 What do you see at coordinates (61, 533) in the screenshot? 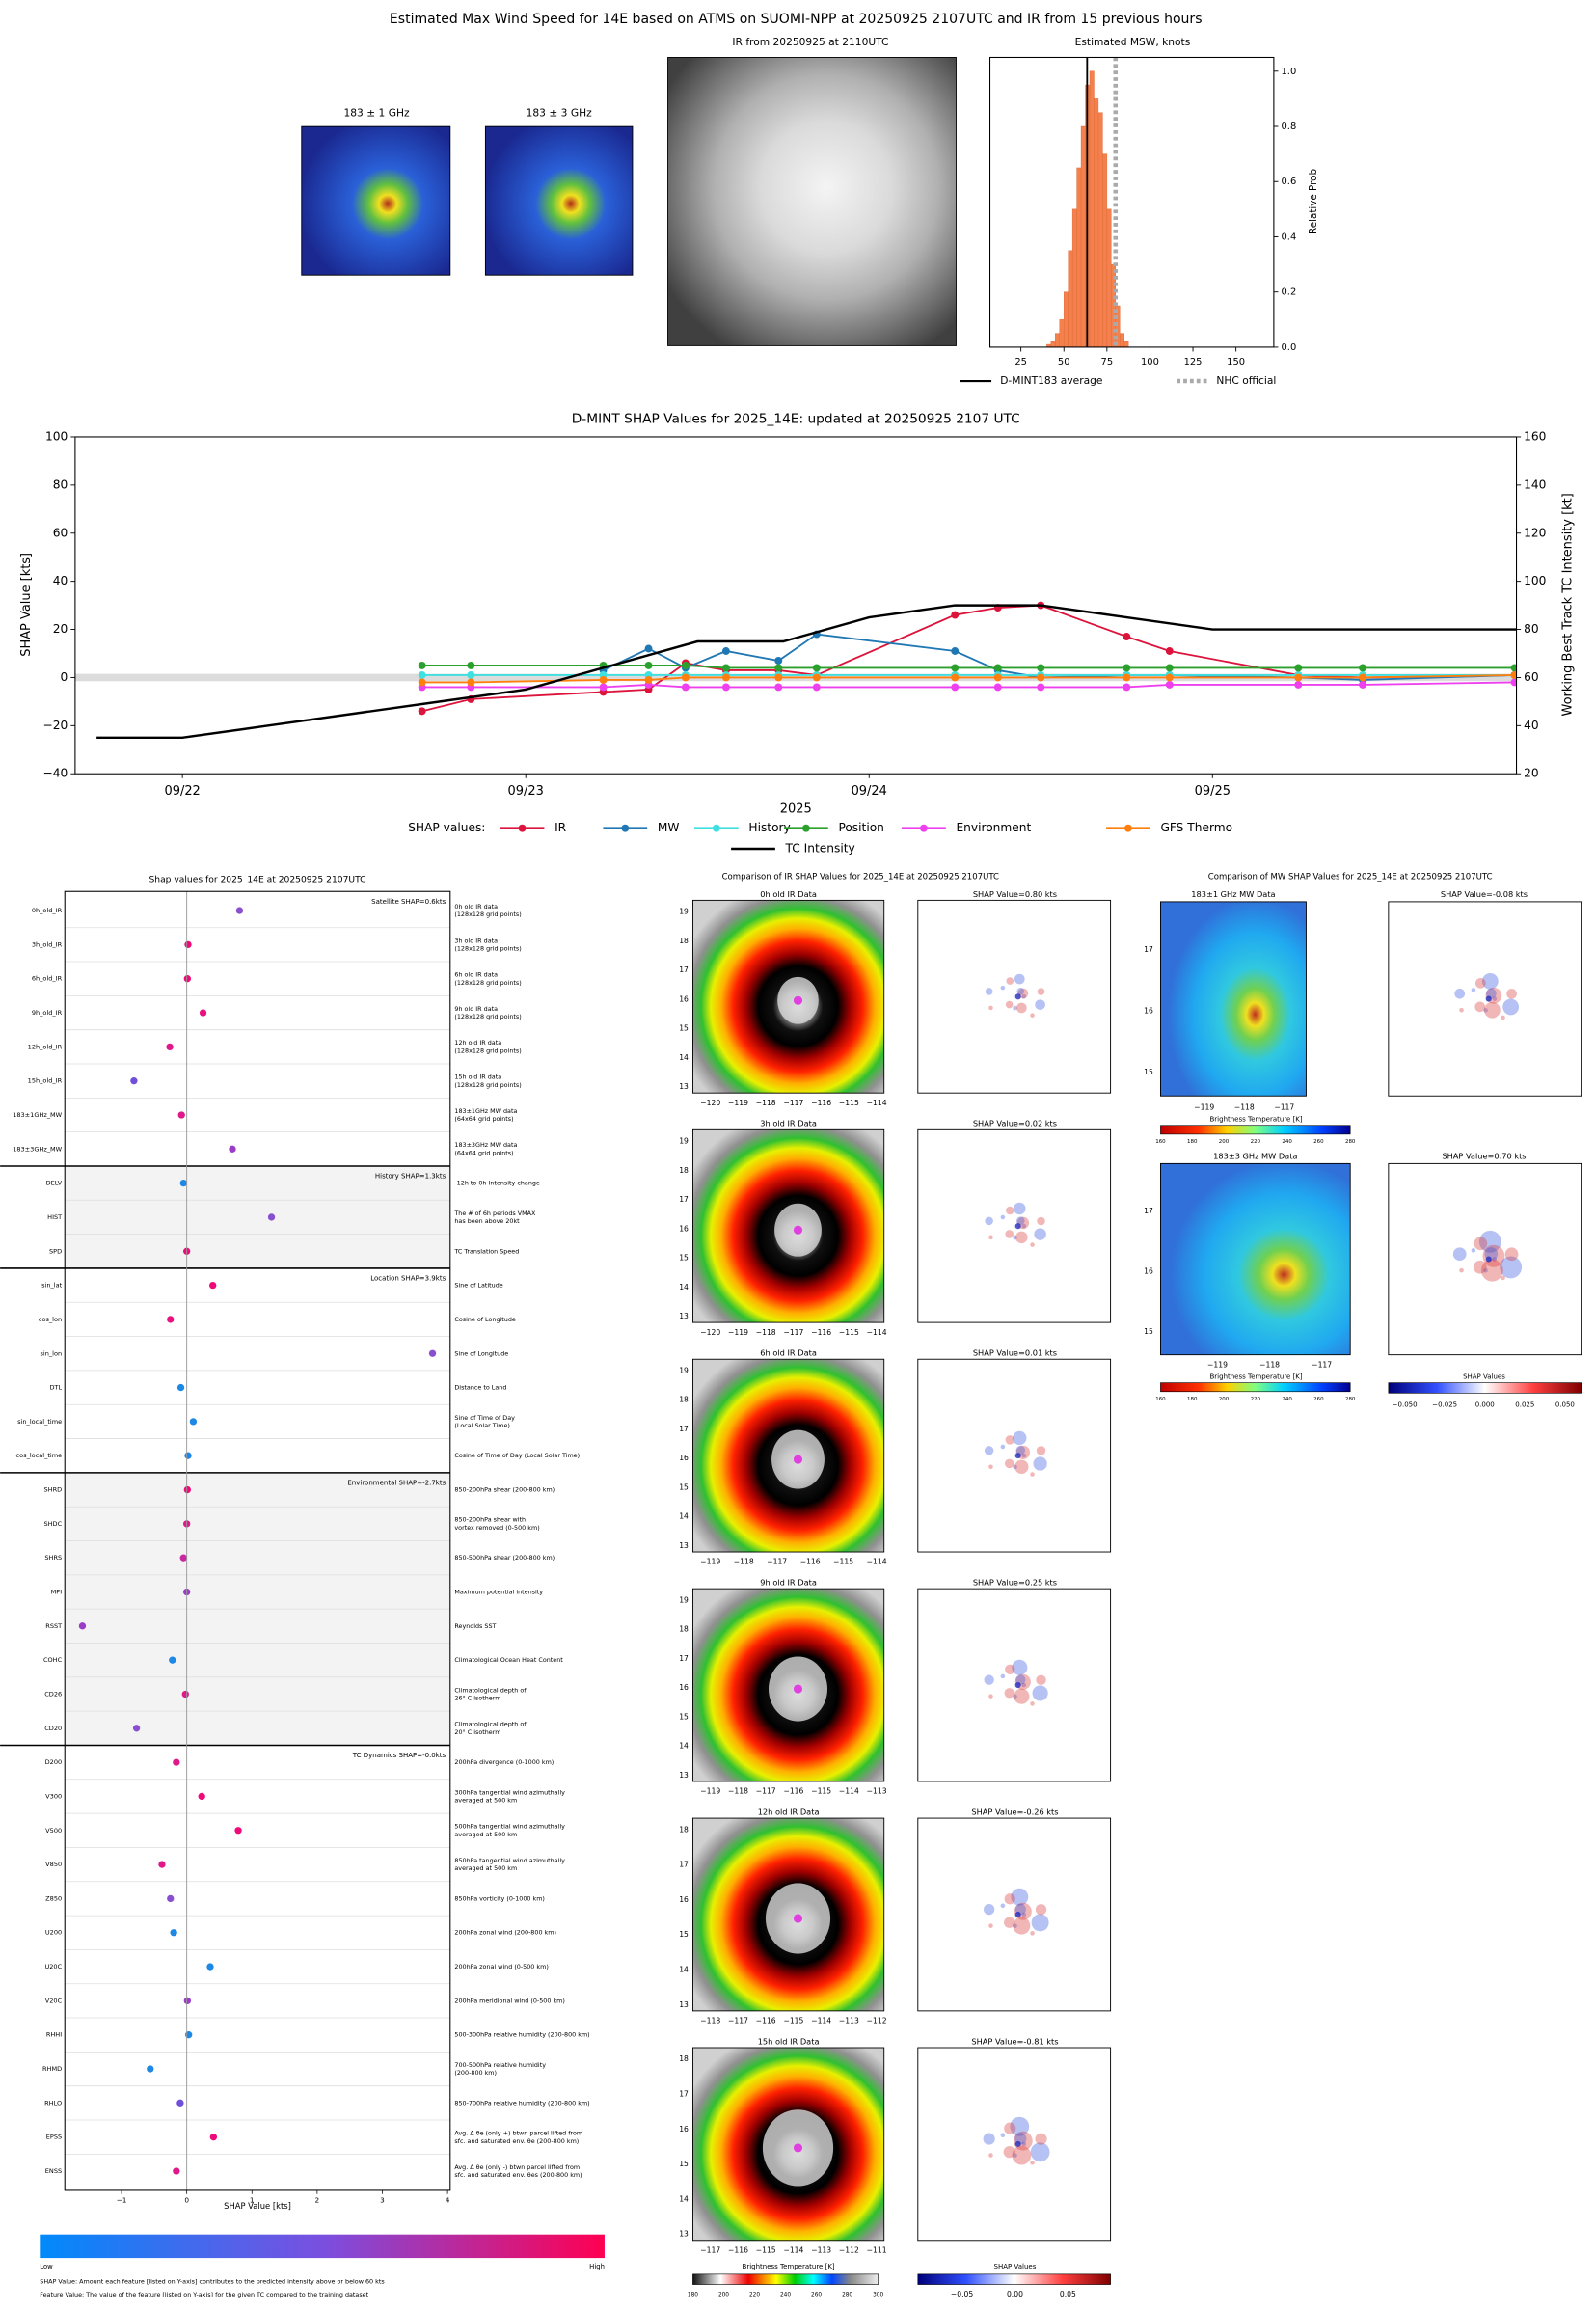
I see `y-tick-label: 60` at bounding box center [61, 533].